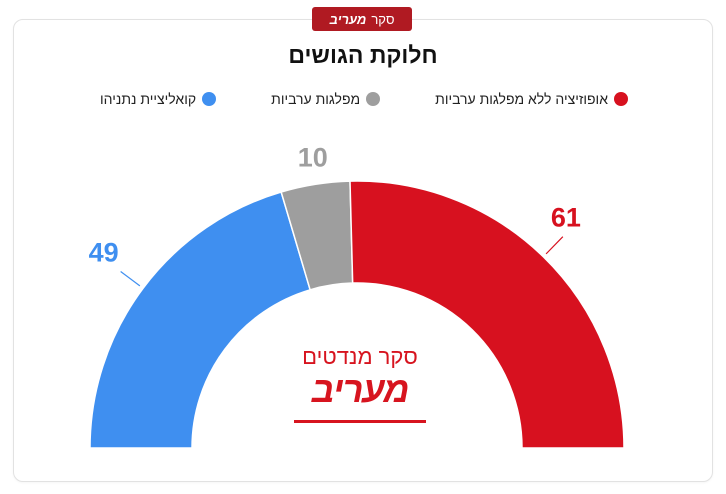 Image resolution: width=726 pixels, height=494 pixels. Describe the element at coordinates (566, 218) in the screenshot. I see `label-opposition: 61` at that location.